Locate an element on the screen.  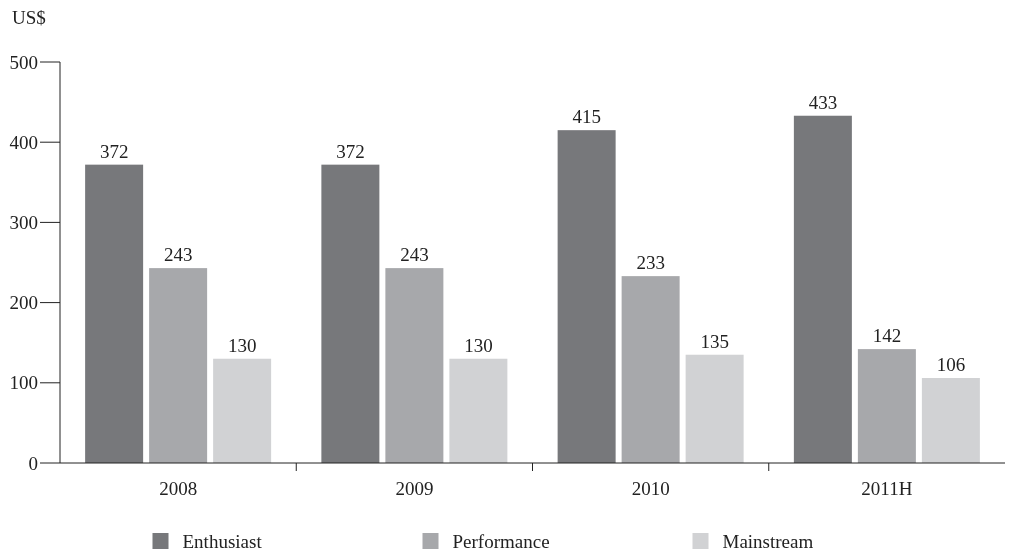
y-tick-label: 200 is located at coordinates (23, 303).